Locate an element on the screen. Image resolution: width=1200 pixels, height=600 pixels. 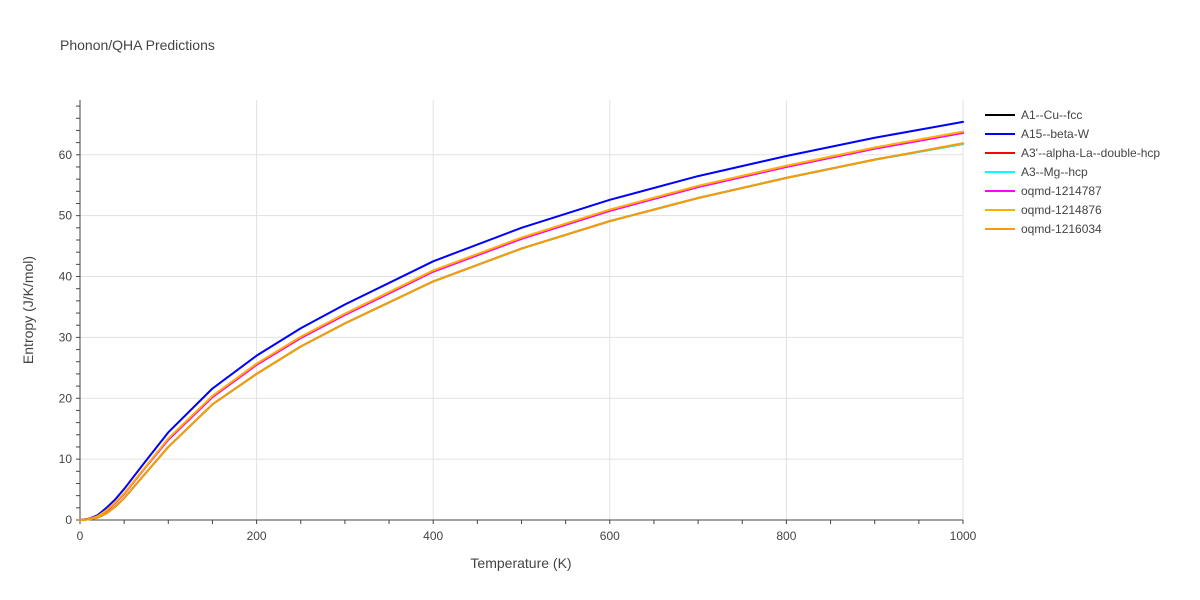
x-tick-label: 400 is located at coordinates (433, 536).